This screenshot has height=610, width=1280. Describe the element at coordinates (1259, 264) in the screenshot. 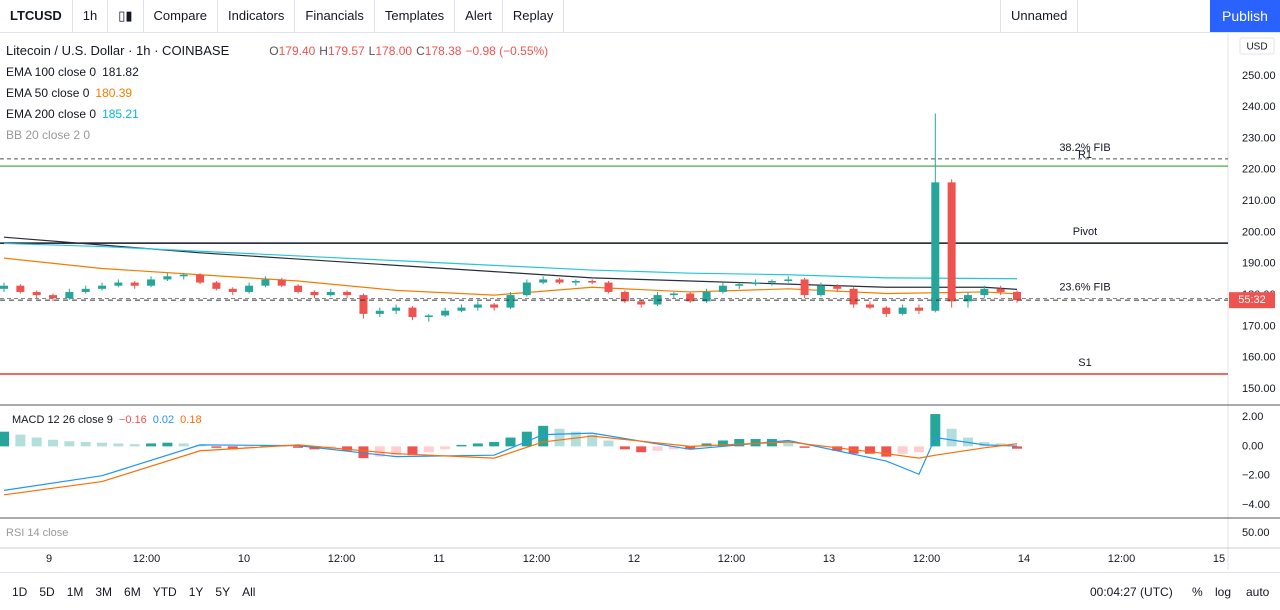

I see `y-tick-label: 190.00` at that location.